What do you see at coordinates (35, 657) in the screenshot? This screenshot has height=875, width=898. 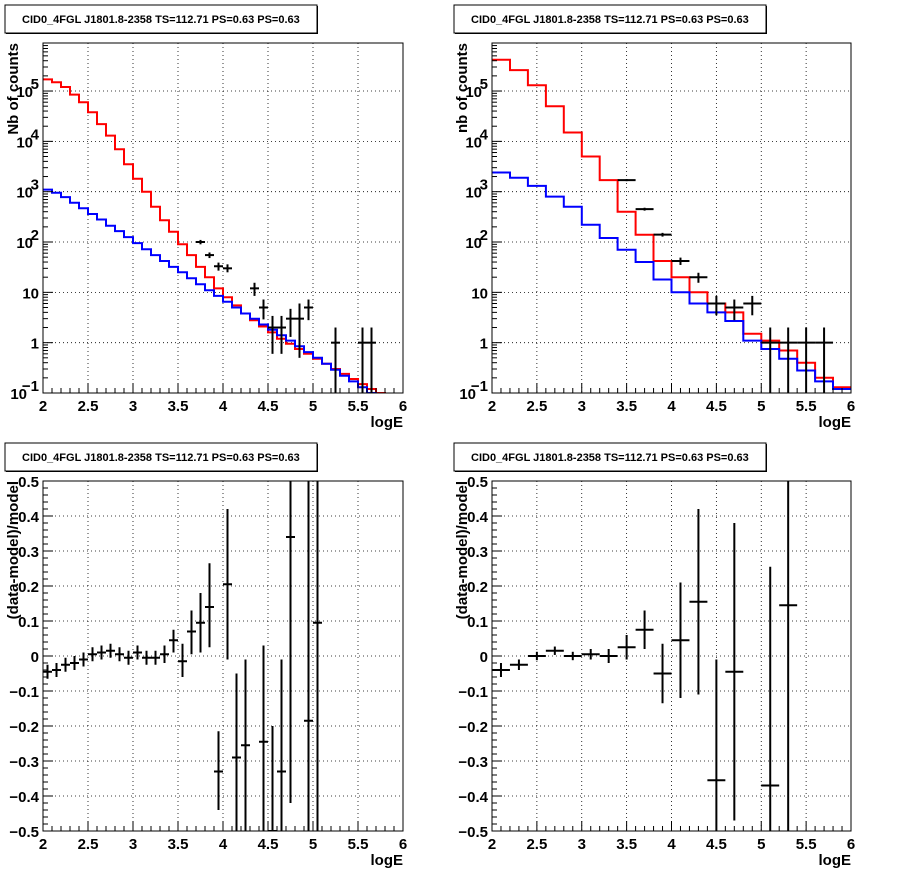 I see `y-tick-label: 0` at bounding box center [35, 657].